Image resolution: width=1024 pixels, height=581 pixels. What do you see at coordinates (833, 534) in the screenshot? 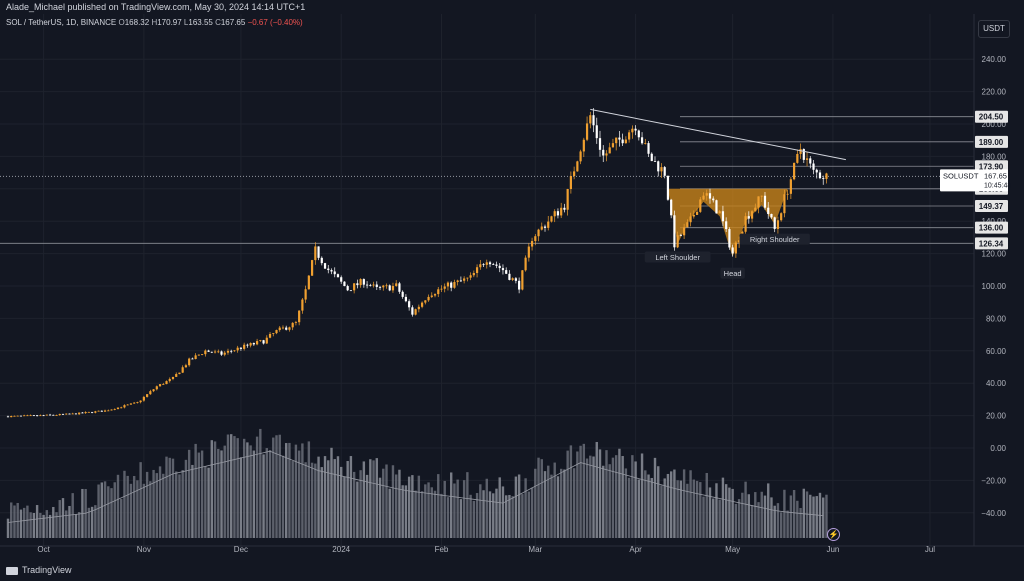
I see `flash-icon: ⚡` at bounding box center [833, 534].